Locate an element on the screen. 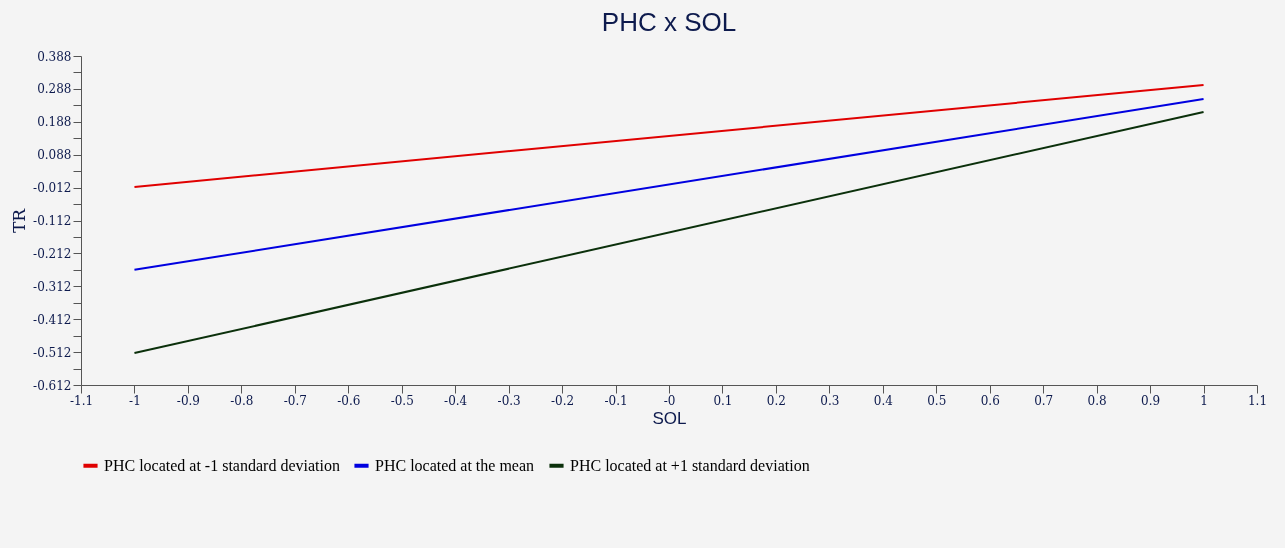 The width and height of the screenshot is (1285, 548). y-tick-label: -0.612 is located at coordinates (52, 385).